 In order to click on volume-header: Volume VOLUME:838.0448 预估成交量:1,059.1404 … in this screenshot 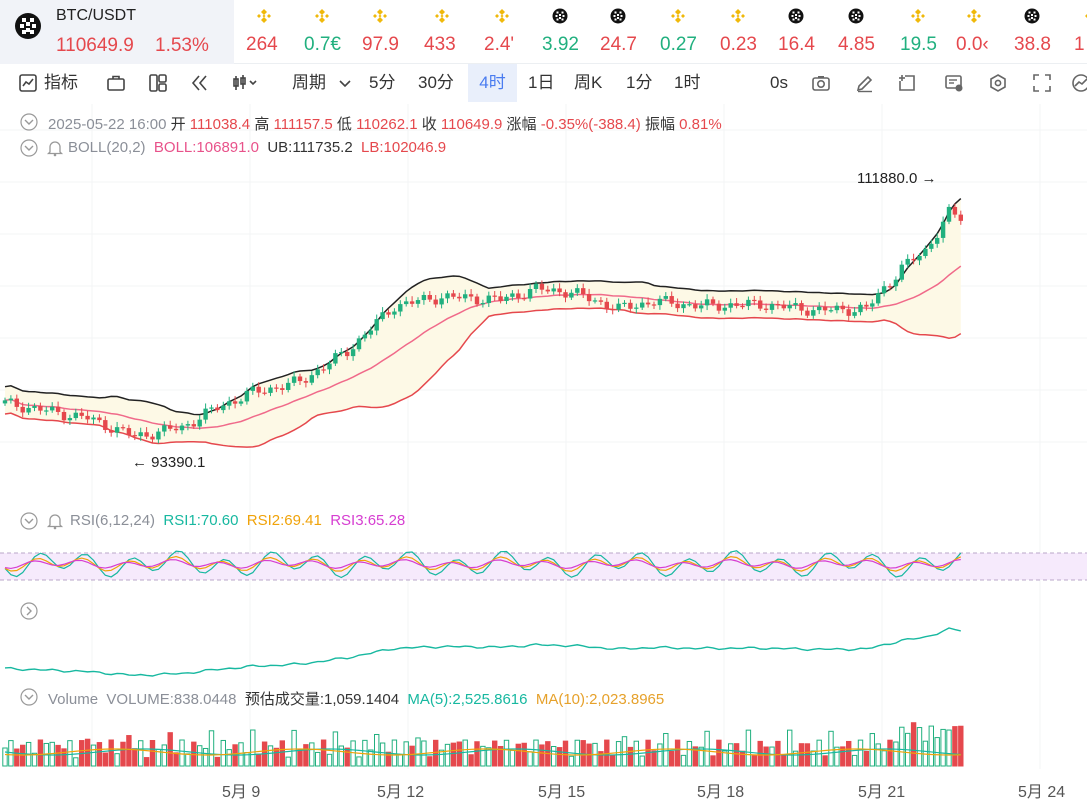, I will do `click(356, 698)`.